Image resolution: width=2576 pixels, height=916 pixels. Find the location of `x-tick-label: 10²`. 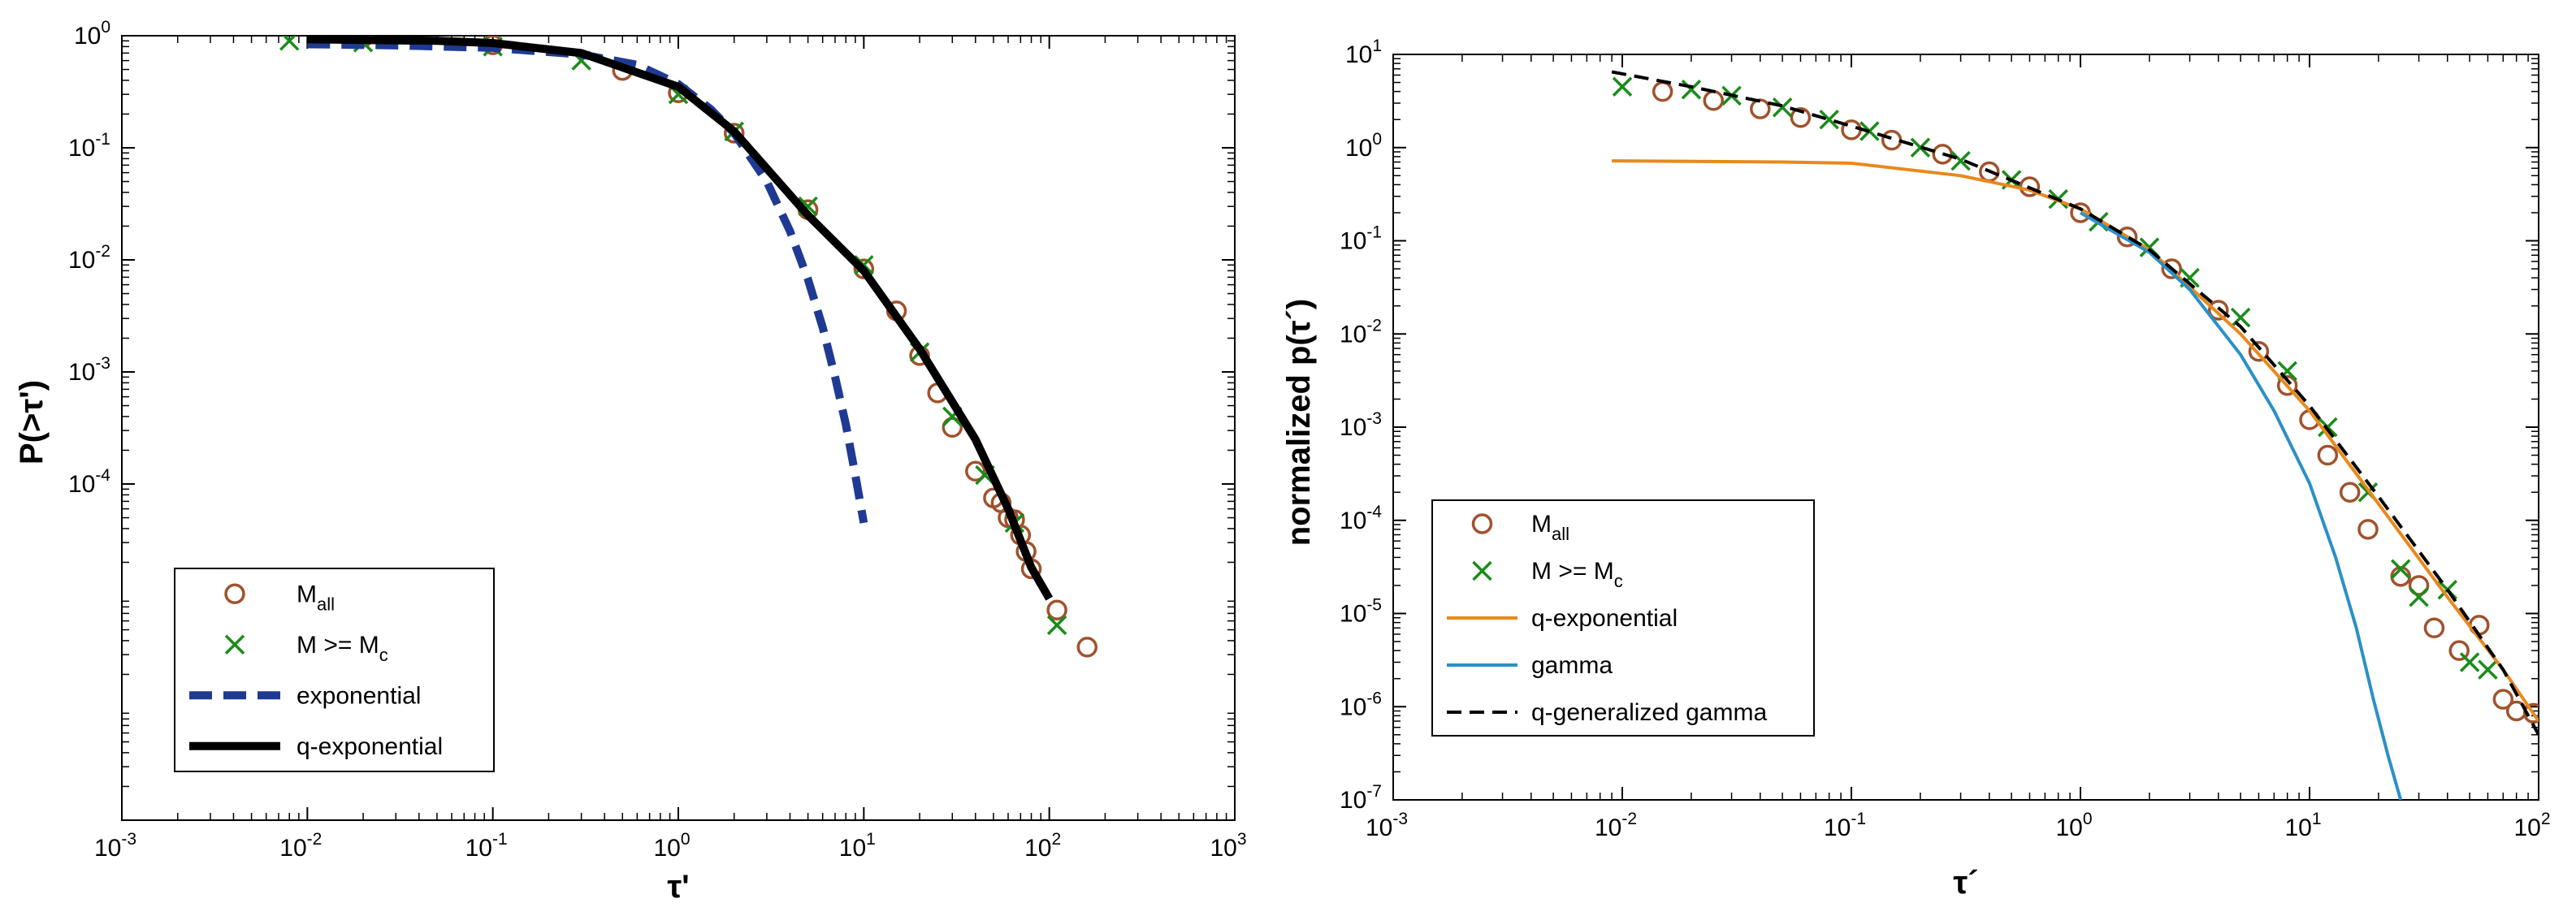

x-tick-label: 10² is located at coordinates (2532, 825).